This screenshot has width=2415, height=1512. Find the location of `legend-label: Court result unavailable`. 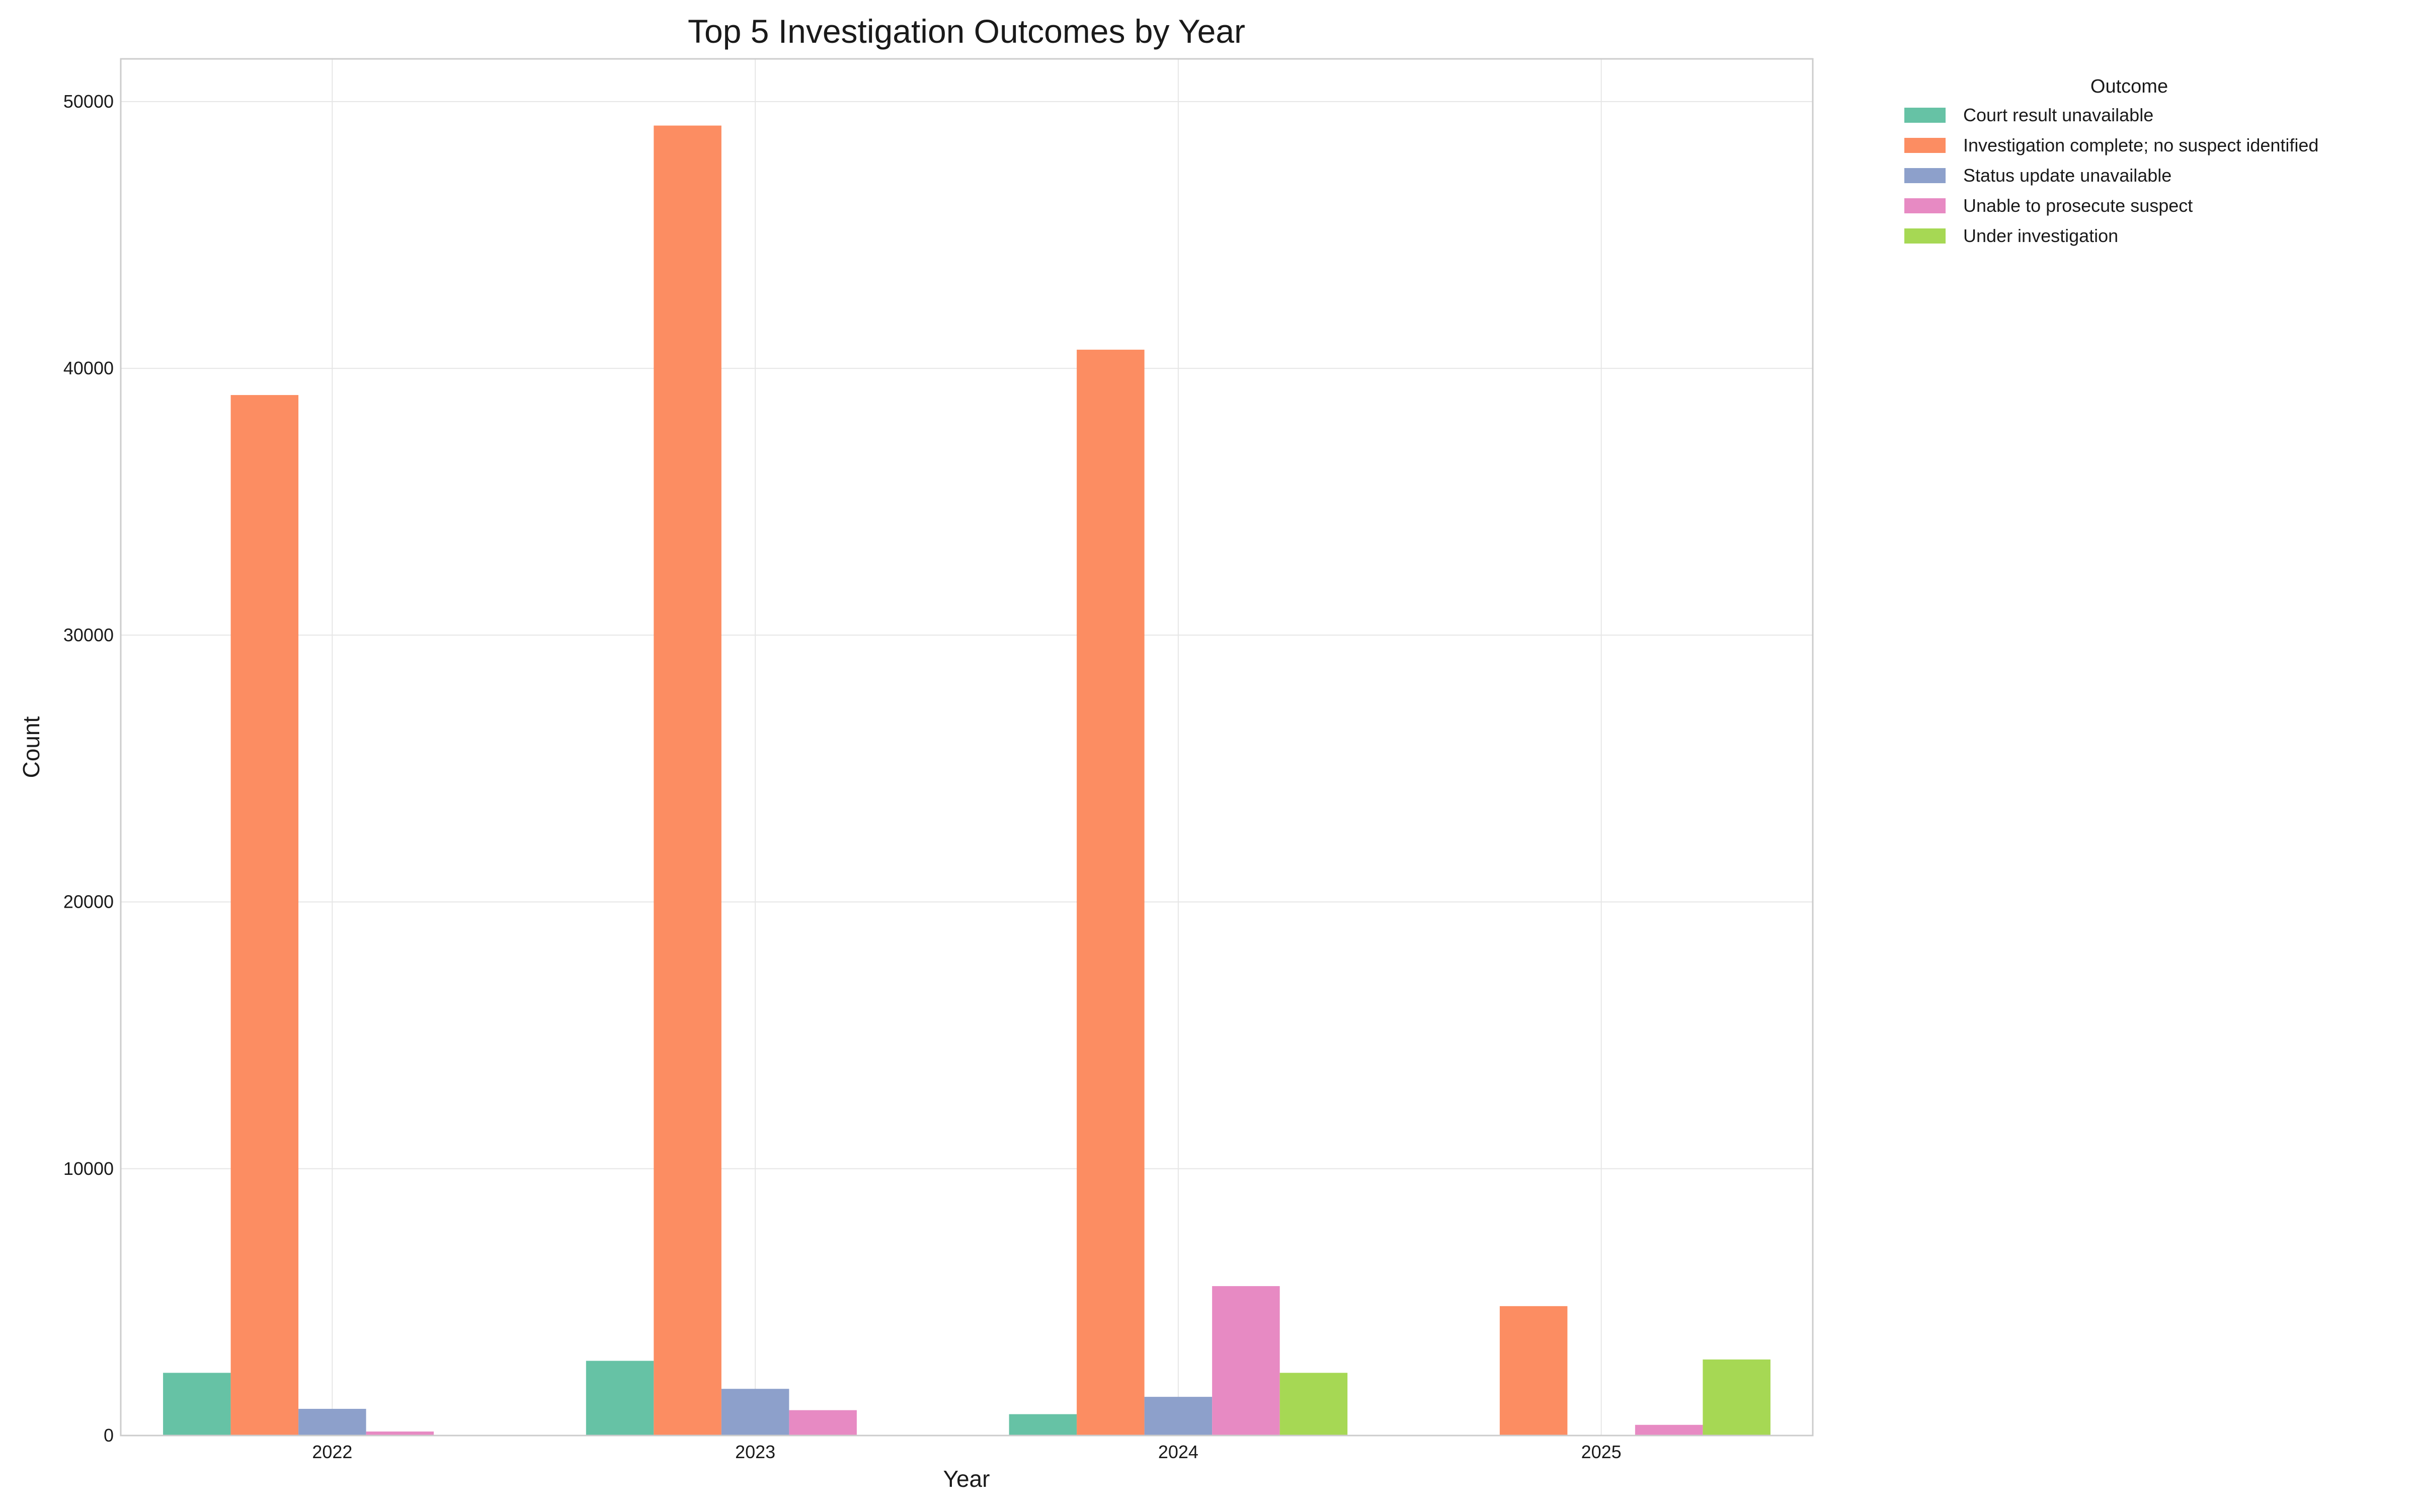

legend-label: Court result unavailable is located at coordinates (2058, 115).